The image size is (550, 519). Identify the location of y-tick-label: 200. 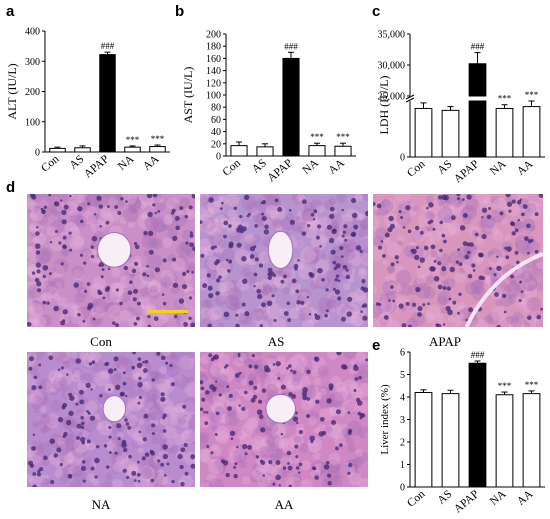
(213, 35).